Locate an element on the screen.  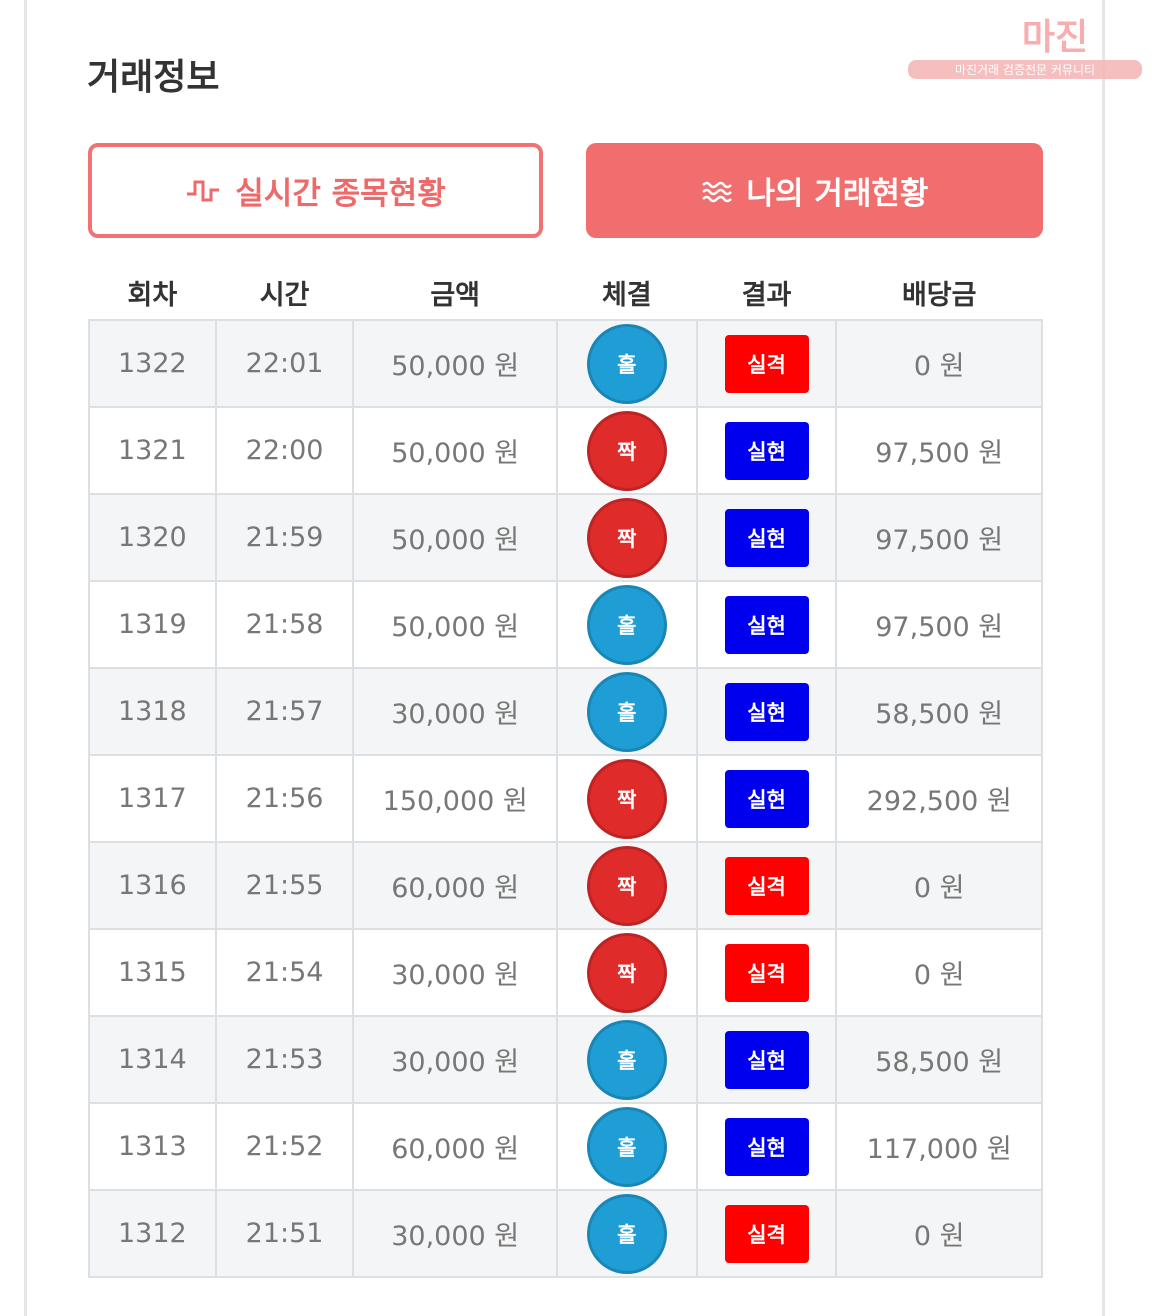
table-cell: 58,500 원 is located at coordinates (939, 711).